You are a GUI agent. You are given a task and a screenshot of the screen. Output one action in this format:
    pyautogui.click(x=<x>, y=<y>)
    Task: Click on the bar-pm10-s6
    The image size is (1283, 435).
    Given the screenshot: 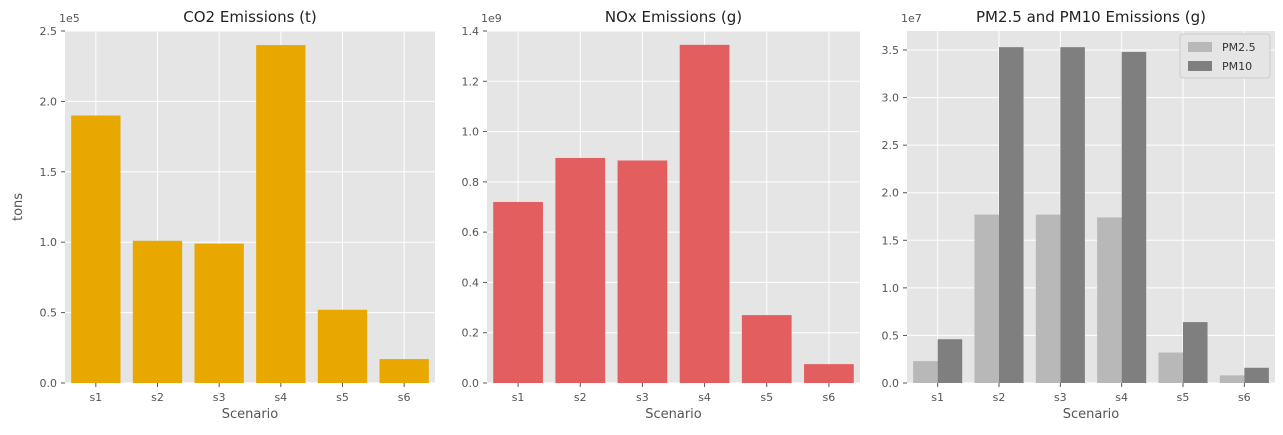 What is the action you would take?
    pyautogui.click(x=1256, y=375)
    